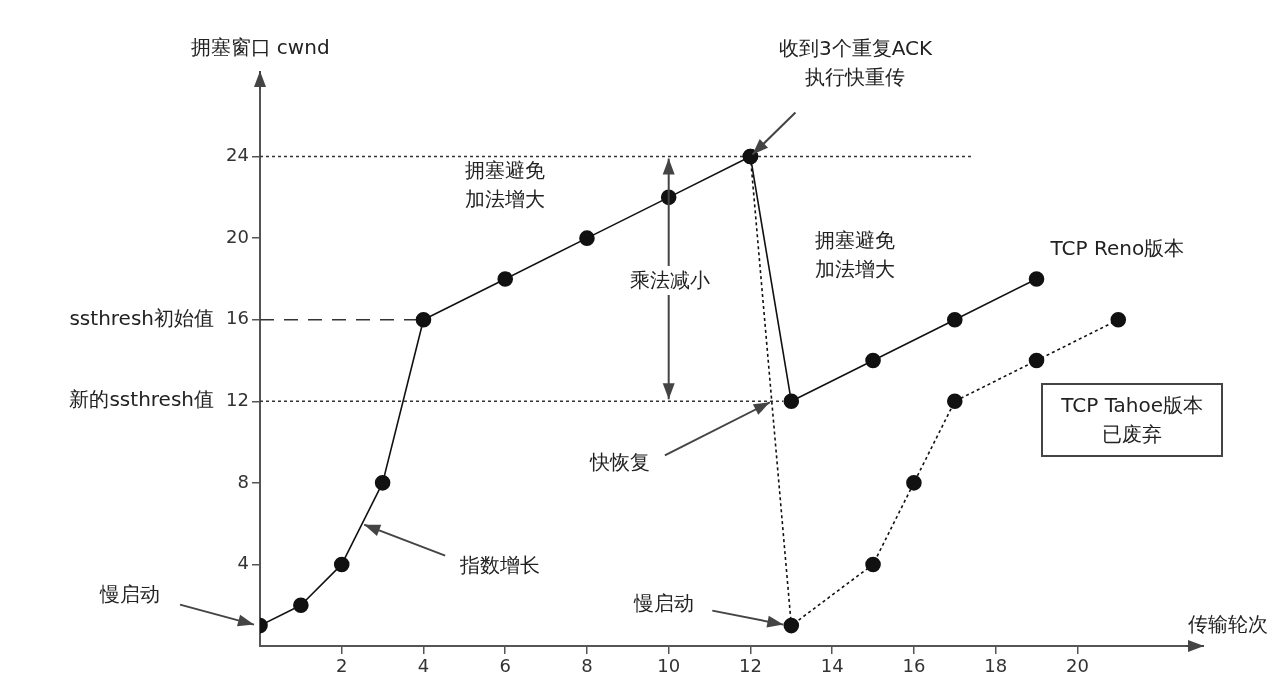 The width and height of the screenshot is (1274, 693). What do you see at coordinates (260, 47) in the screenshot?
I see `y-axis-title: 拥塞窗口 cwnd` at bounding box center [260, 47].